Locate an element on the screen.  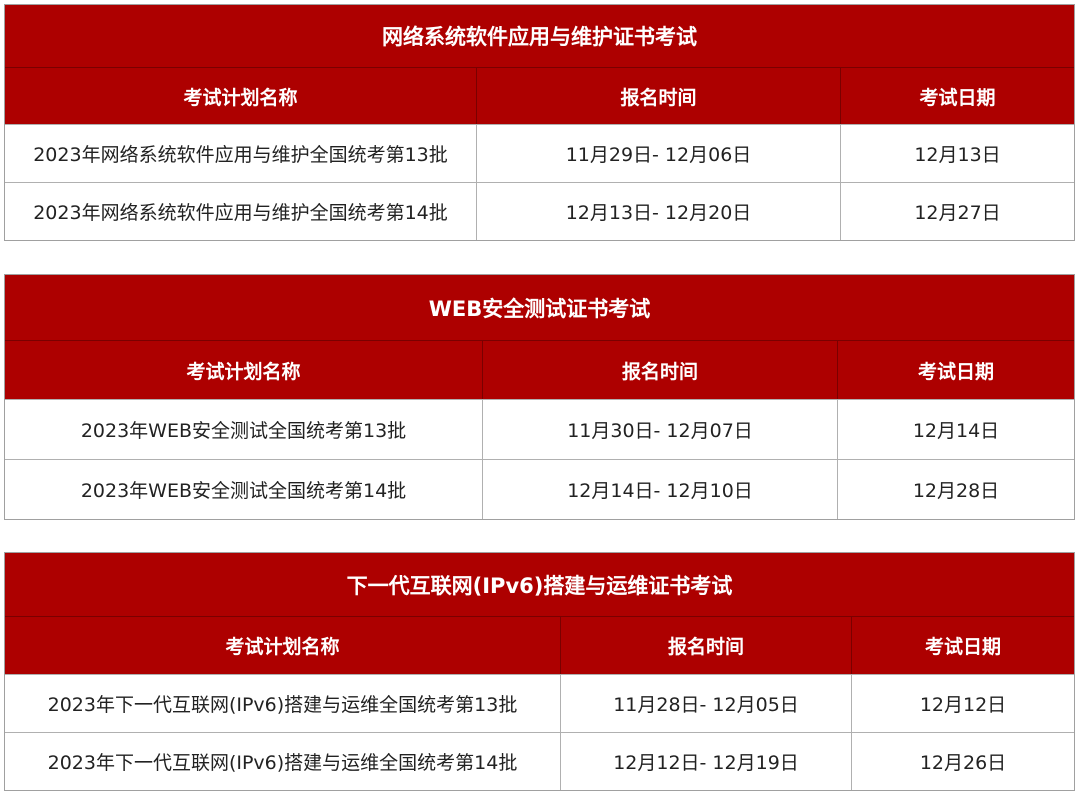
plan-name: 2023年网络系统软件应用与维护全国统考第14批 is located at coordinates (240, 213).